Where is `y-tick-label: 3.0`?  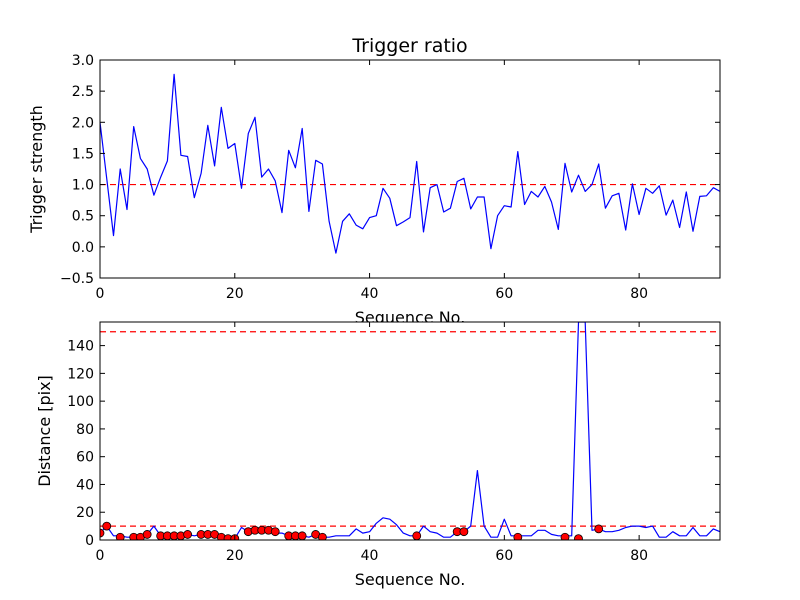 y-tick-label: 3.0 is located at coordinates (83, 61).